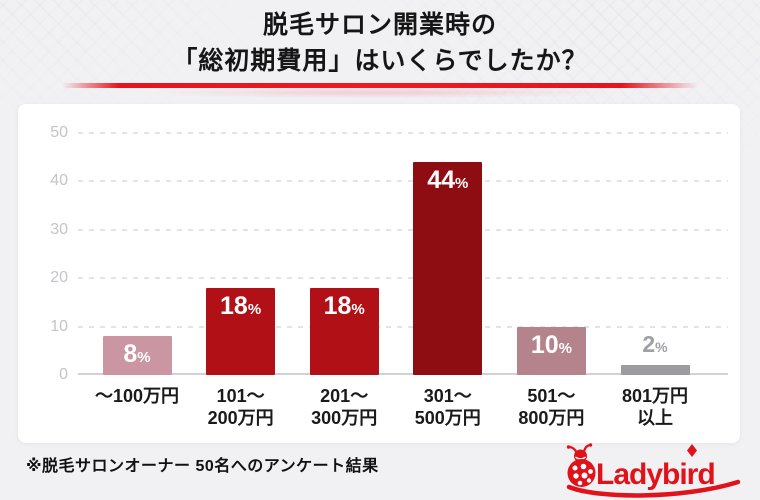 This screenshot has width=760, height=500. Describe the element at coordinates (655, 344) in the screenshot. I see `bar-value-label-above: 2%` at that location.